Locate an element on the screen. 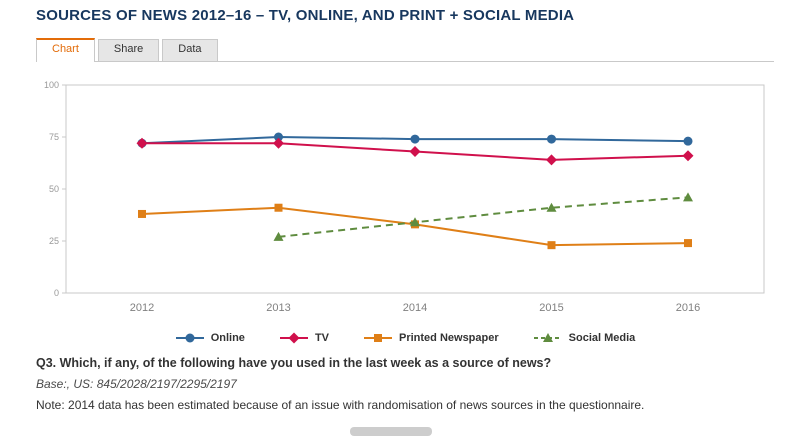 The width and height of the screenshot is (788, 440). legend-item-printed-newspaper: Printed Newspaper is located at coordinates (431, 338).